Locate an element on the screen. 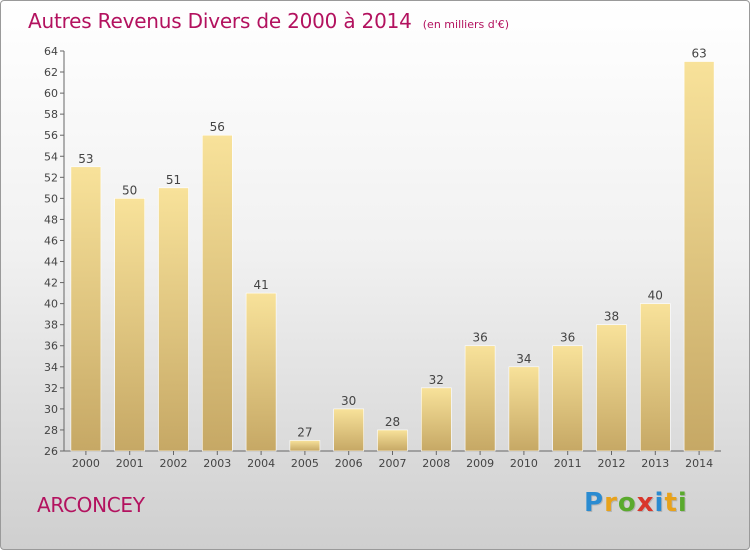 The width and height of the screenshot is (750, 550). x-tick-label: 2004 is located at coordinates (261, 463).